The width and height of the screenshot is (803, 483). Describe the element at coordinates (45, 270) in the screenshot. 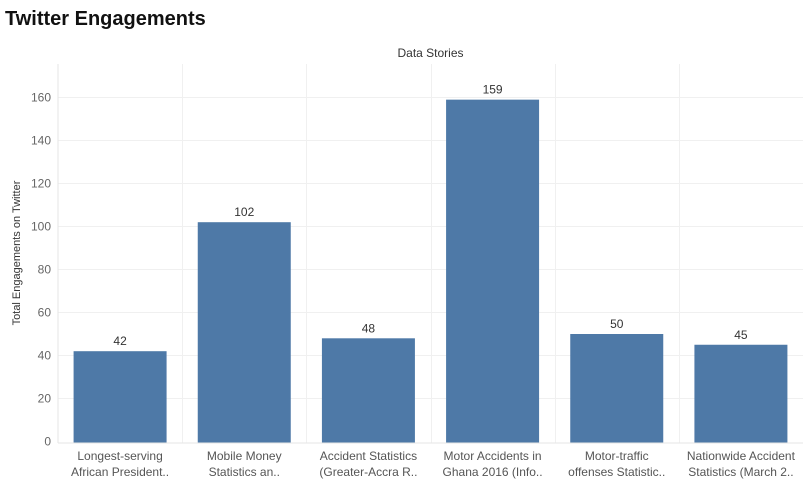

I see `y-tick-label: 80` at that location.